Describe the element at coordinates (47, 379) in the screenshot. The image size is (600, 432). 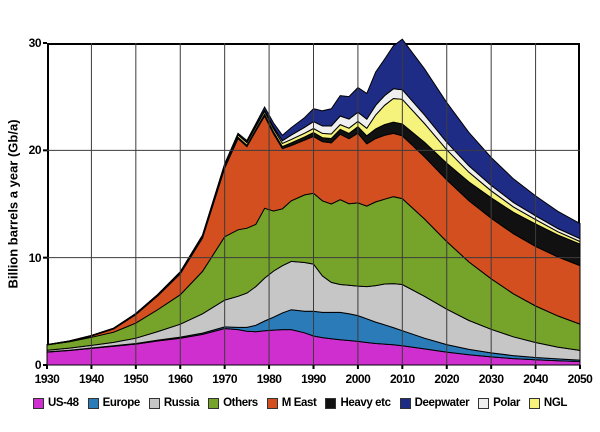
I see `x-tick-label-1930: 1930` at that location.